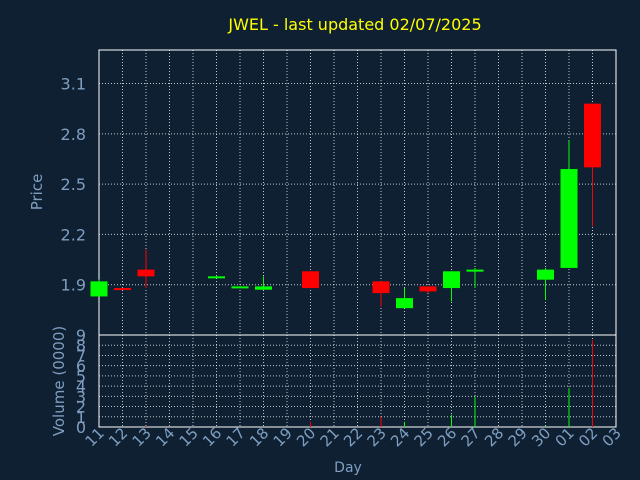 The width and height of the screenshot is (640, 480). I want to click on price-tick-label: 2.5, so click(73, 184).